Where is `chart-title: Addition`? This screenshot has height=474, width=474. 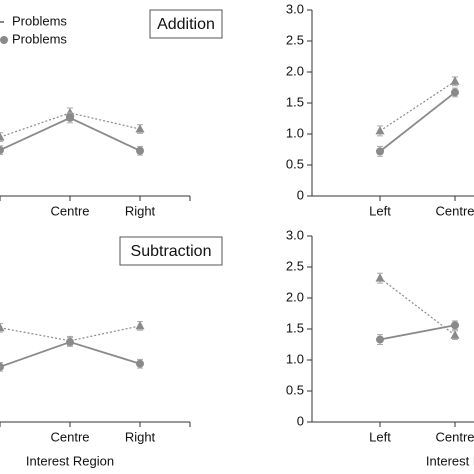 chart-title: Addition is located at coordinates (186, 24).